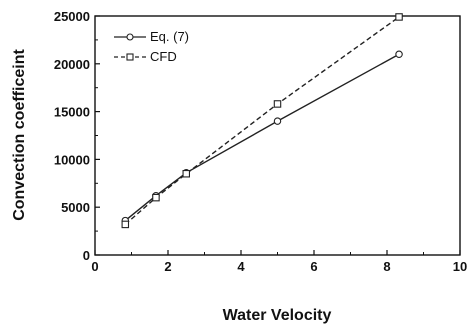 The height and width of the screenshot is (327, 469). Describe the element at coordinates (277, 315) in the screenshot. I see `x-axis-title: Water Velocity` at that location.